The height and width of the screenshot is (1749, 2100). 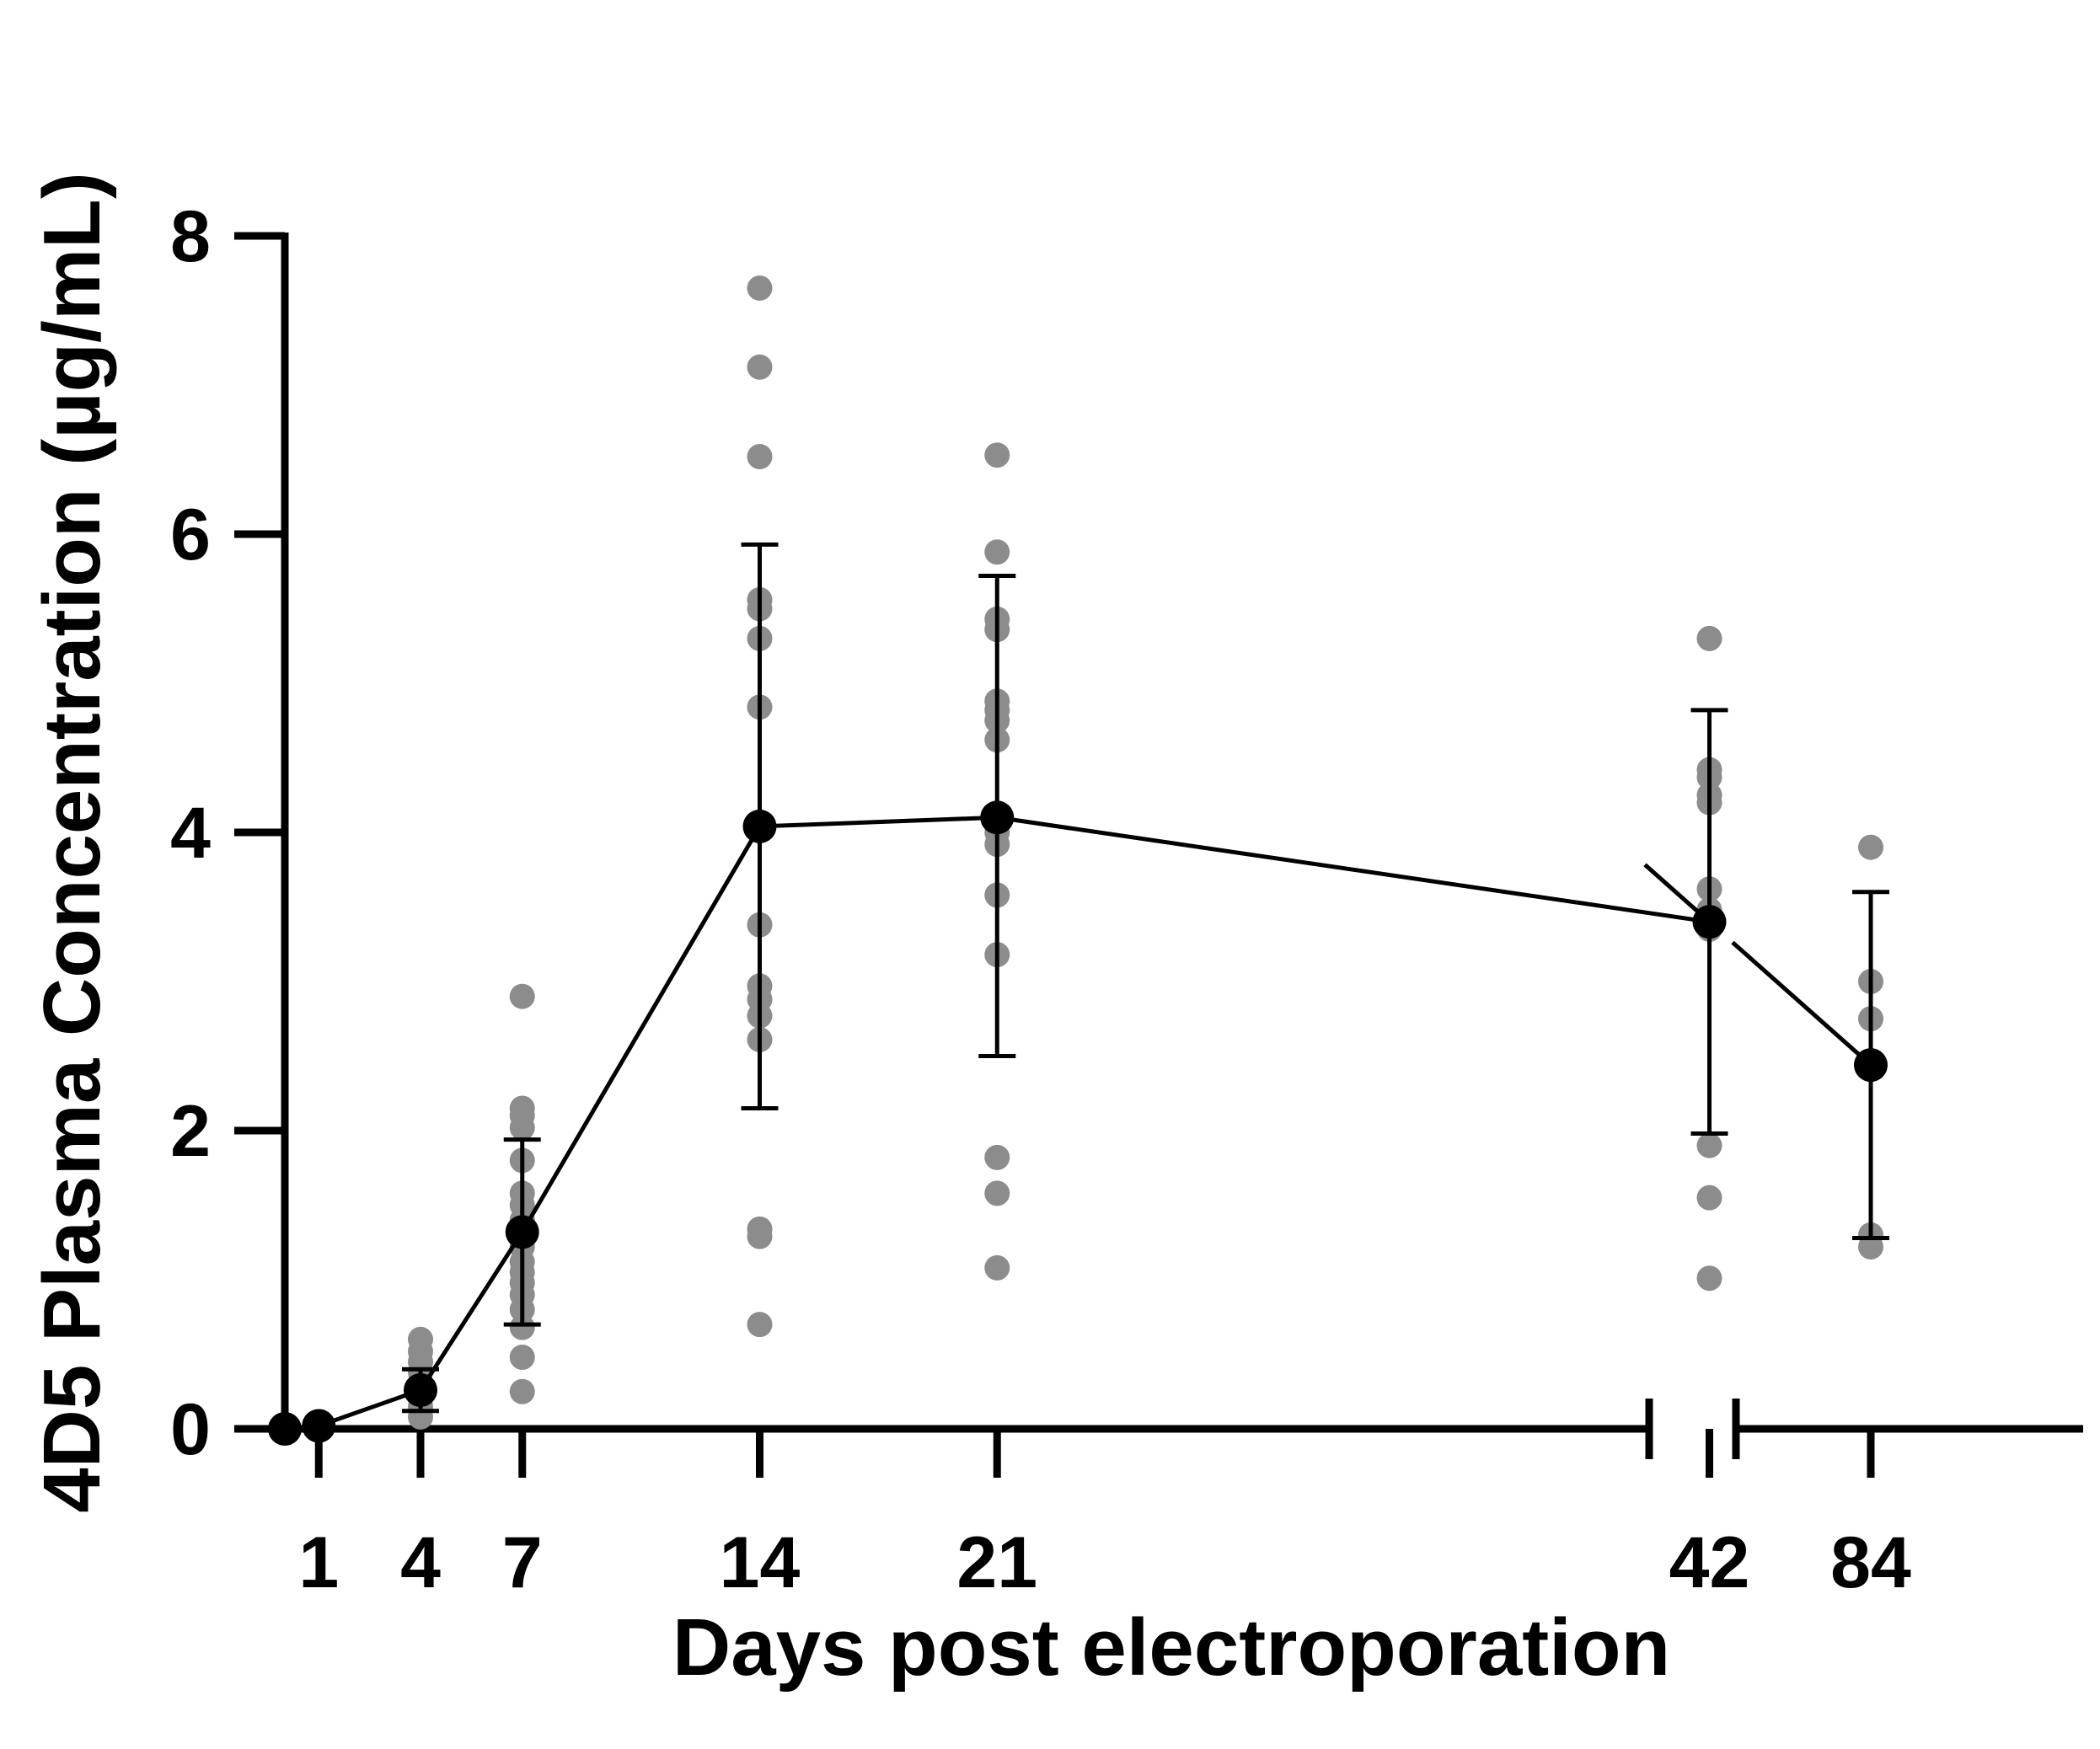 What do you see at coordinates (191, 833) in the screenshot?
I see `y-tick-label: 4` at bounding box center [191, 833].